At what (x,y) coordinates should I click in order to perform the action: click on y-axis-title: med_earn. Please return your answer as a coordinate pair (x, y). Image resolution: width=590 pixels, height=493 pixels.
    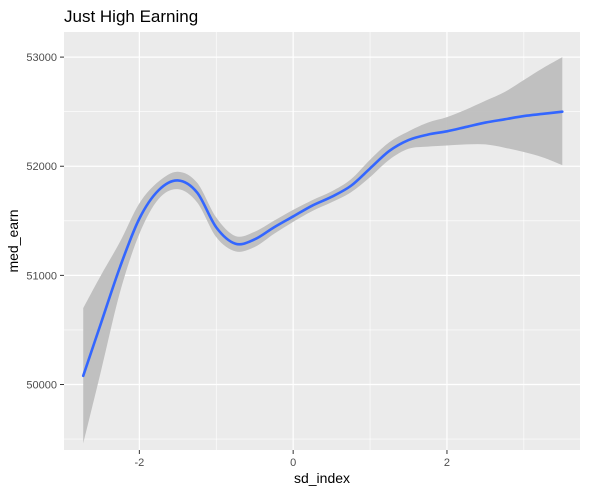
    Looking at the image, I should click on (13, 240).